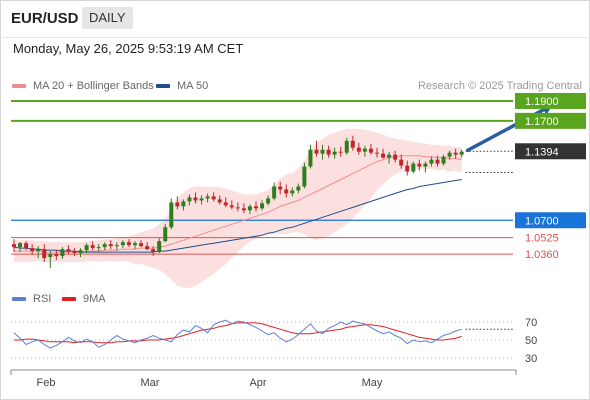  What do you see at coordinates (84, 299) in the screenshot?
I see `legend-rsi-ma: 9MA` at bounding box center [84, 299].